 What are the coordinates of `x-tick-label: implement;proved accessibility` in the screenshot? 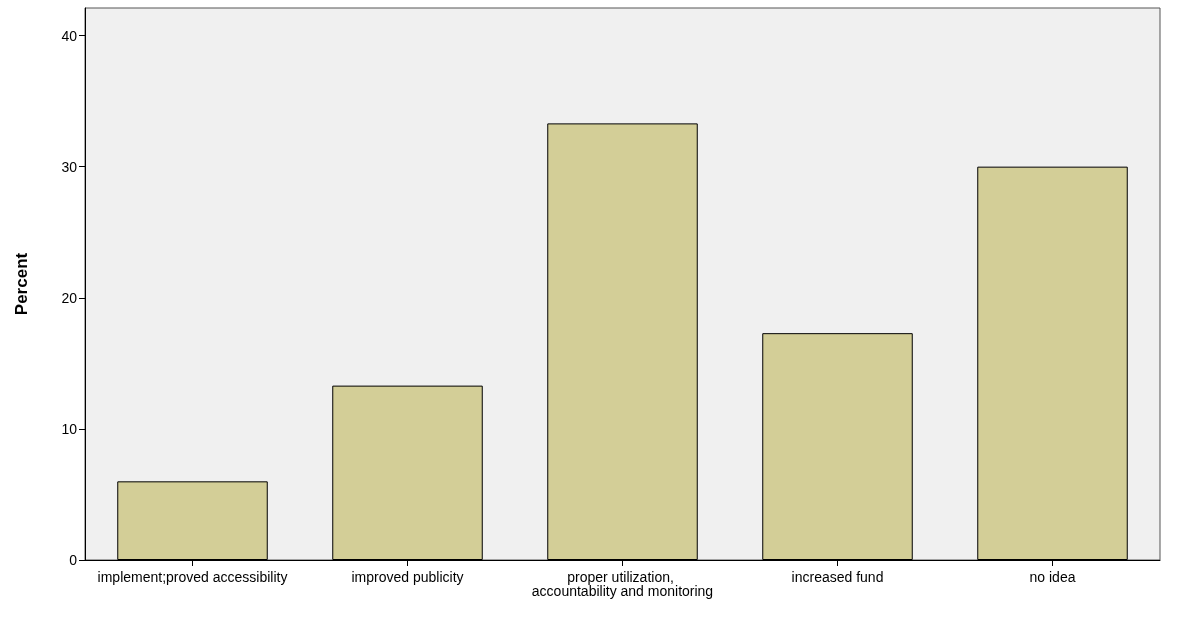 It's located at (192, 577).